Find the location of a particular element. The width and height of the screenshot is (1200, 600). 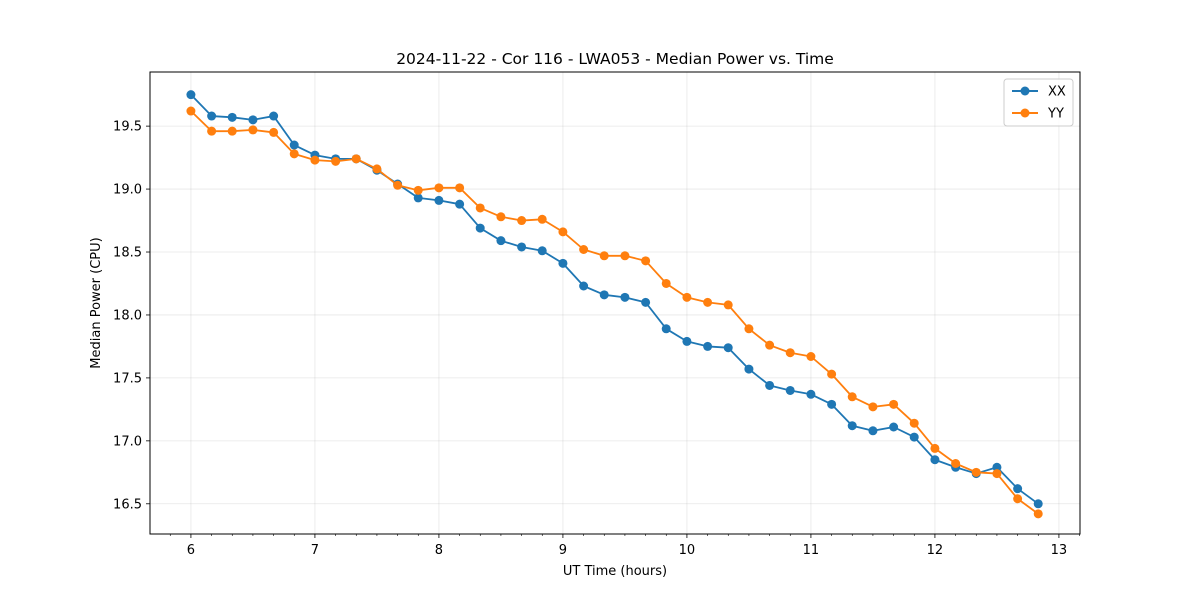

legend-marker-xx is located at coordinates (1025, 91).